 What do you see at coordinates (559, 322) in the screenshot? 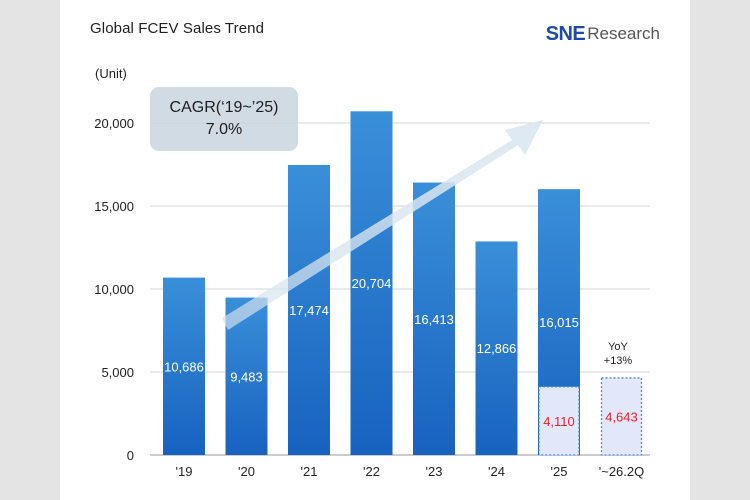
I see `bar-value-label: 16,015` at bounding box center [559, 322].